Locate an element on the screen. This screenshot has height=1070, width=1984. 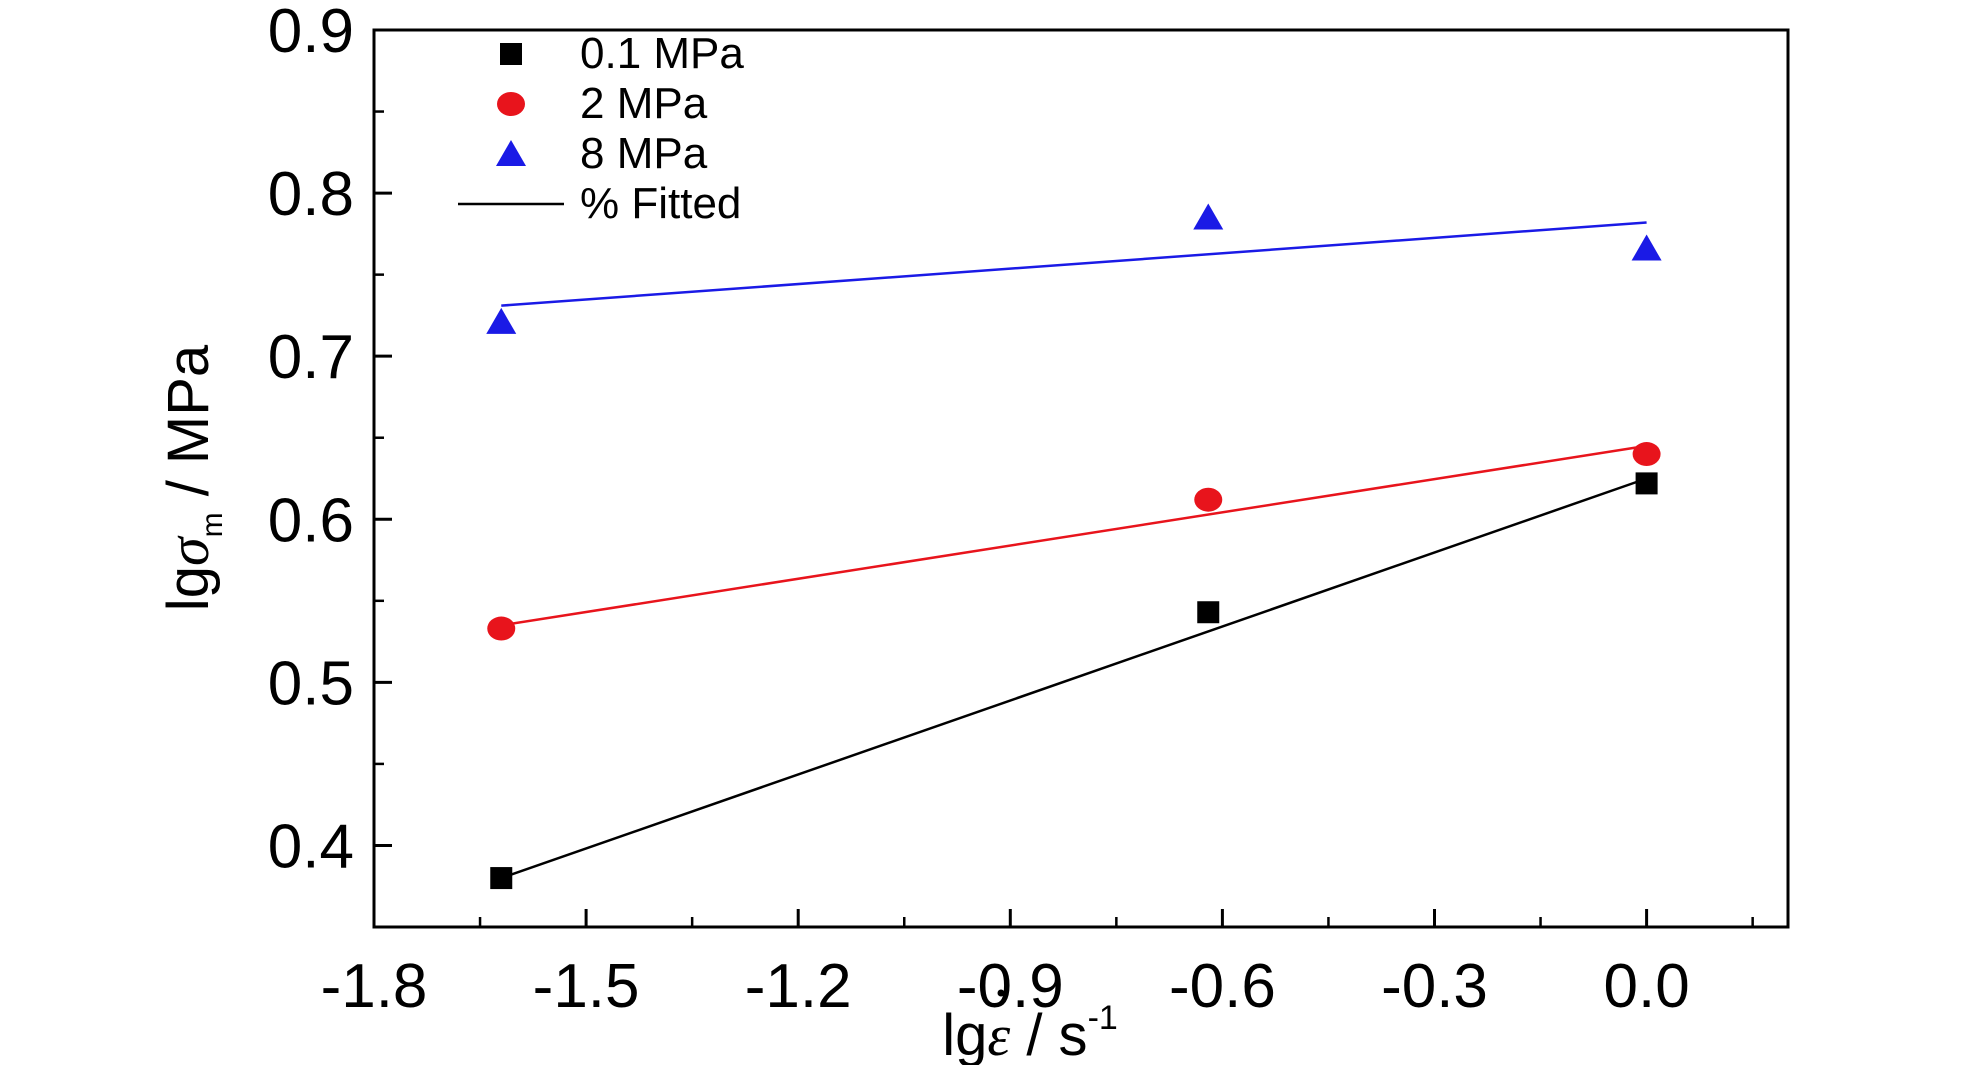
y-tick-label: 0.9 is located at coordinates (311, 33).